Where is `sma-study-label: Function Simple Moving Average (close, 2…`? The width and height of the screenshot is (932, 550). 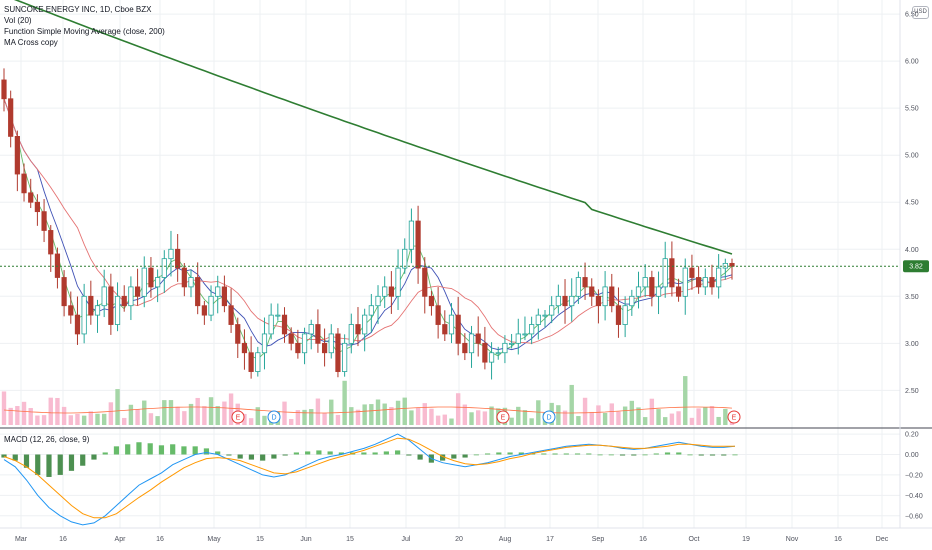 sma-study-label: Function Simple Moving Average (close, 2… is located at coordinates (84, 31).